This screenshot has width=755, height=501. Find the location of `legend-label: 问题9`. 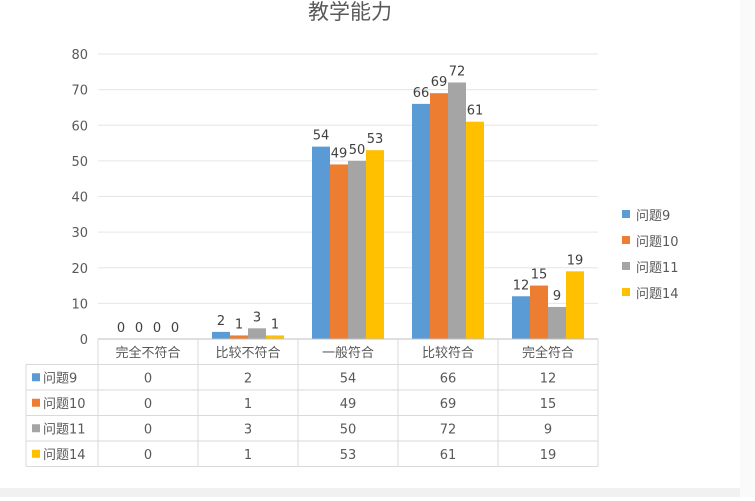

legend-label: 问题9 is located at coordinates (653, 216).